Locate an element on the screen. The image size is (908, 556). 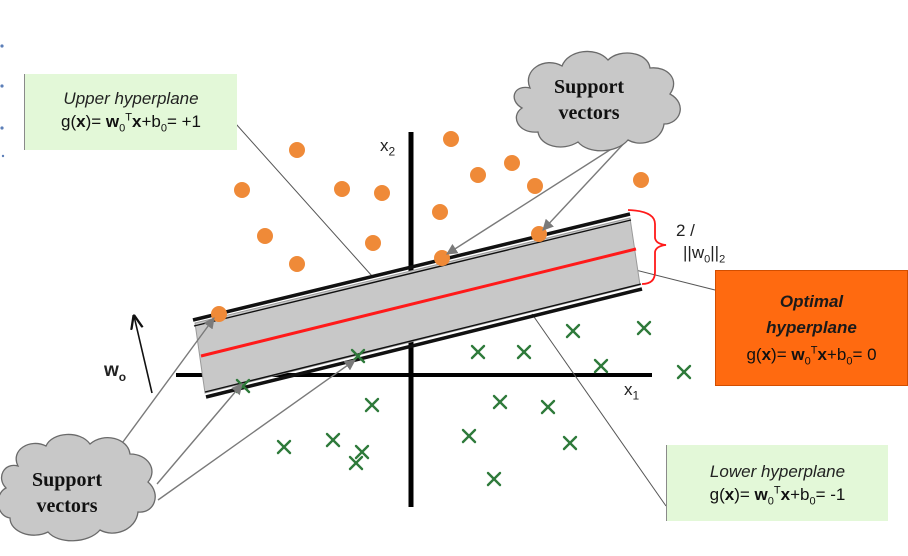
upper-hyperplane-box: Upper hyperplane g(x)= w0Tx+b0= +1 is located at coordinates (130, 112).